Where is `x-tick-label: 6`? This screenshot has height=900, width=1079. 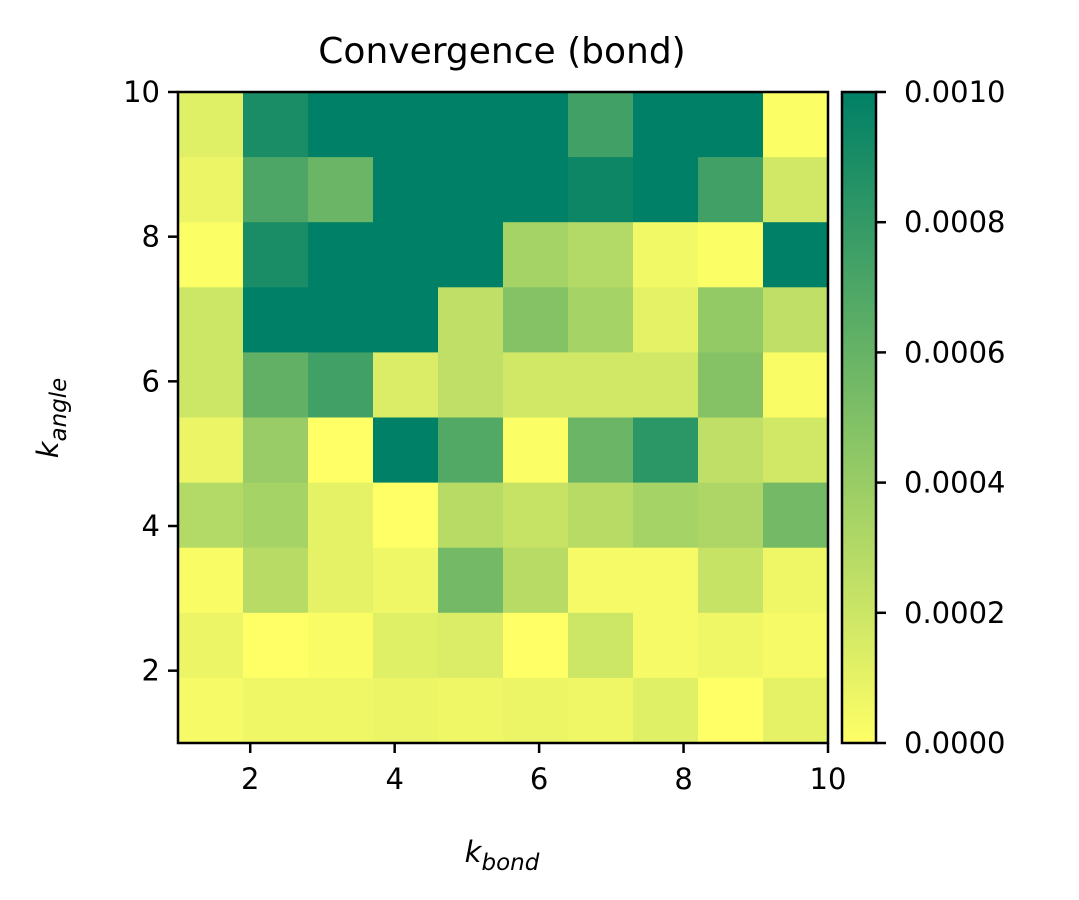
x-tick-label: 6 is located at coordinates (539, 779).